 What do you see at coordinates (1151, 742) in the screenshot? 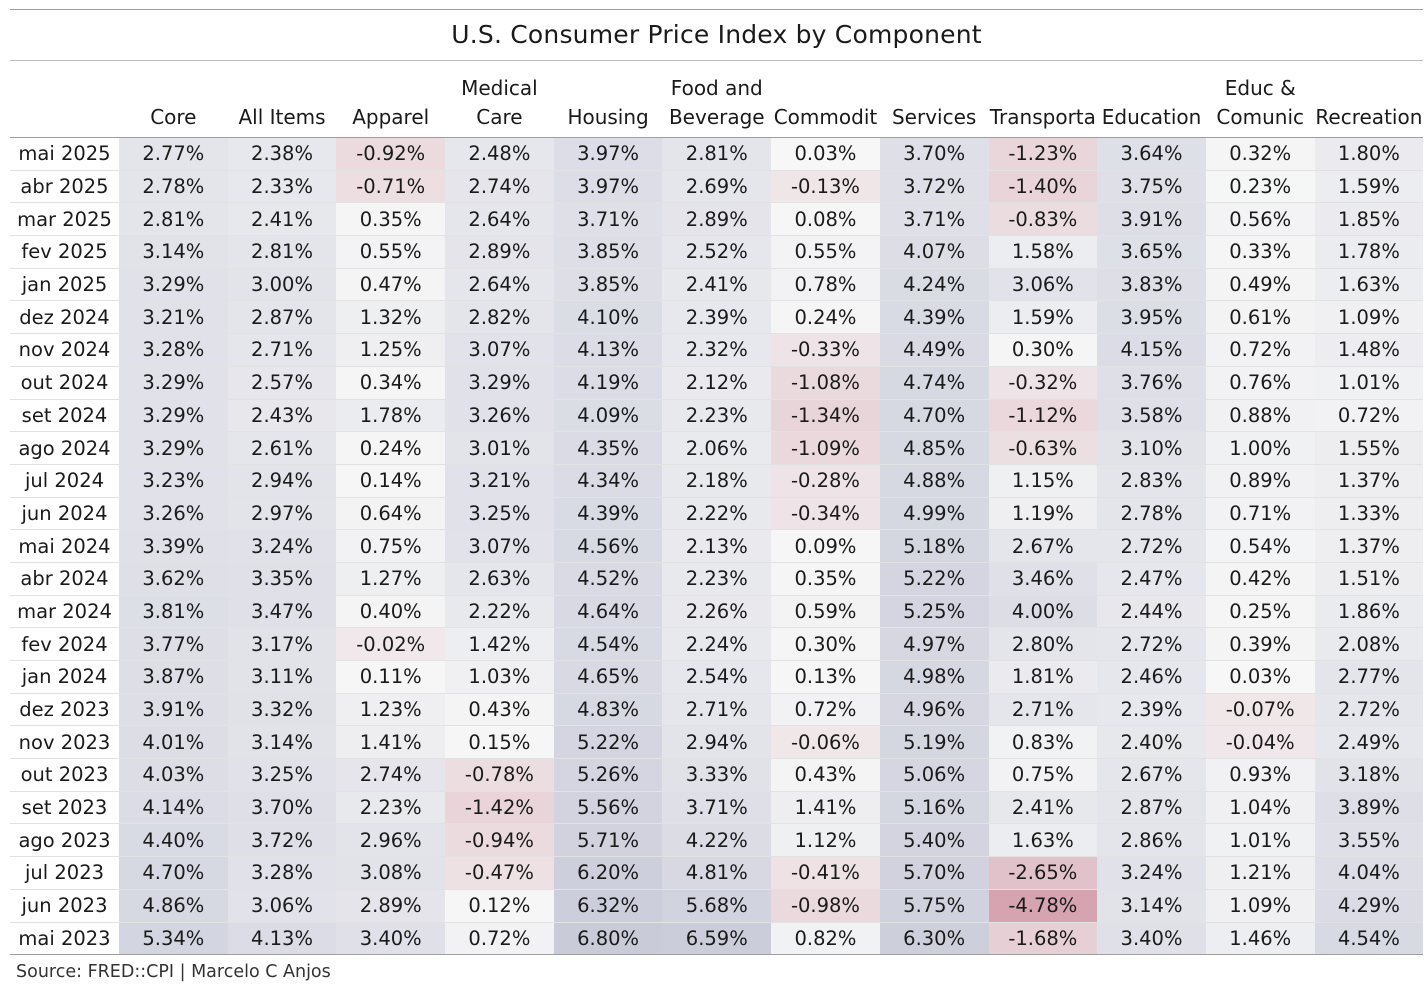
I see `value-cell: 2.40%` at bounding box center [1151, 742].